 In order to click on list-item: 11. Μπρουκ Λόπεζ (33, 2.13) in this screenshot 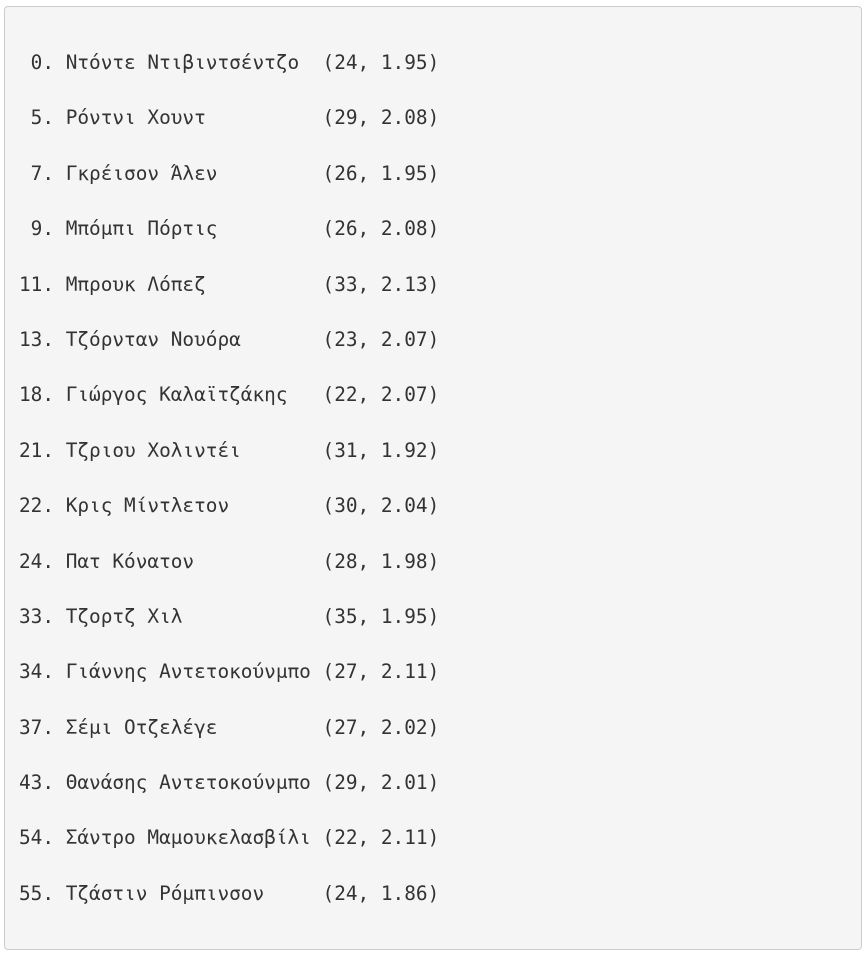, I will do `click(440, 284)`.